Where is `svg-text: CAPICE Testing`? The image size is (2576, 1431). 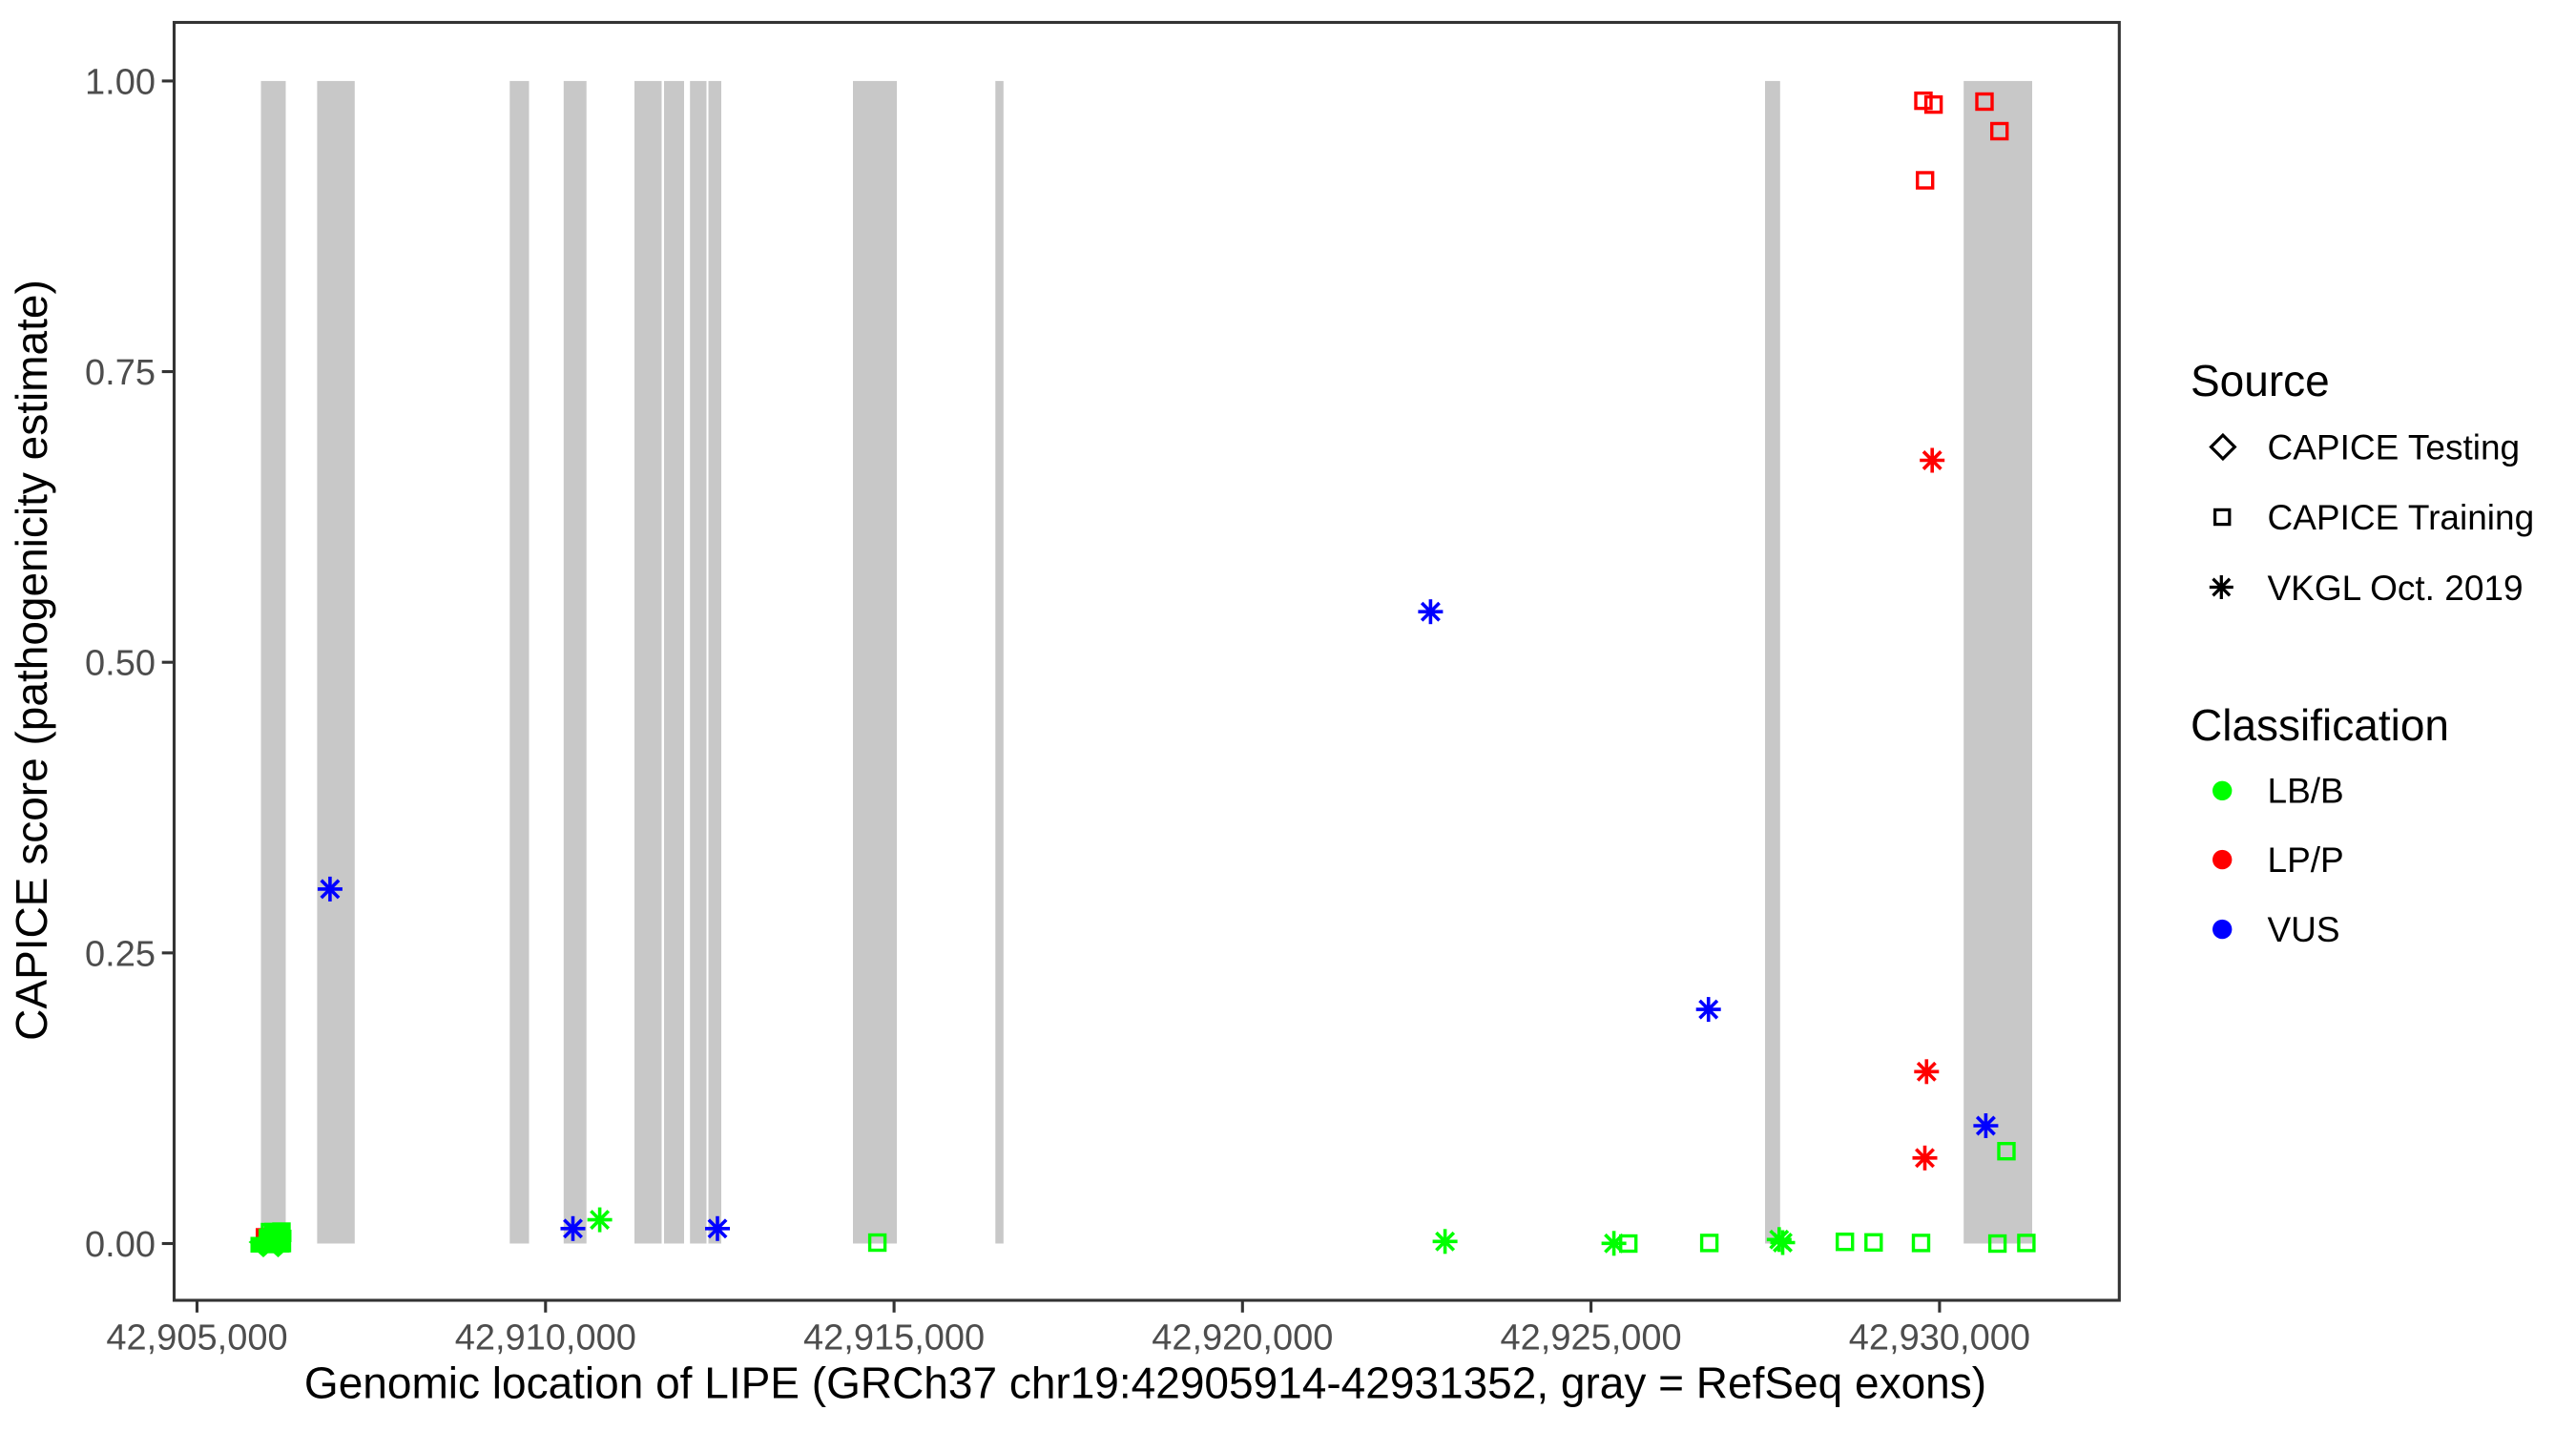
svg-text: CAPICE Testing is located at coordinates (2394, 447).